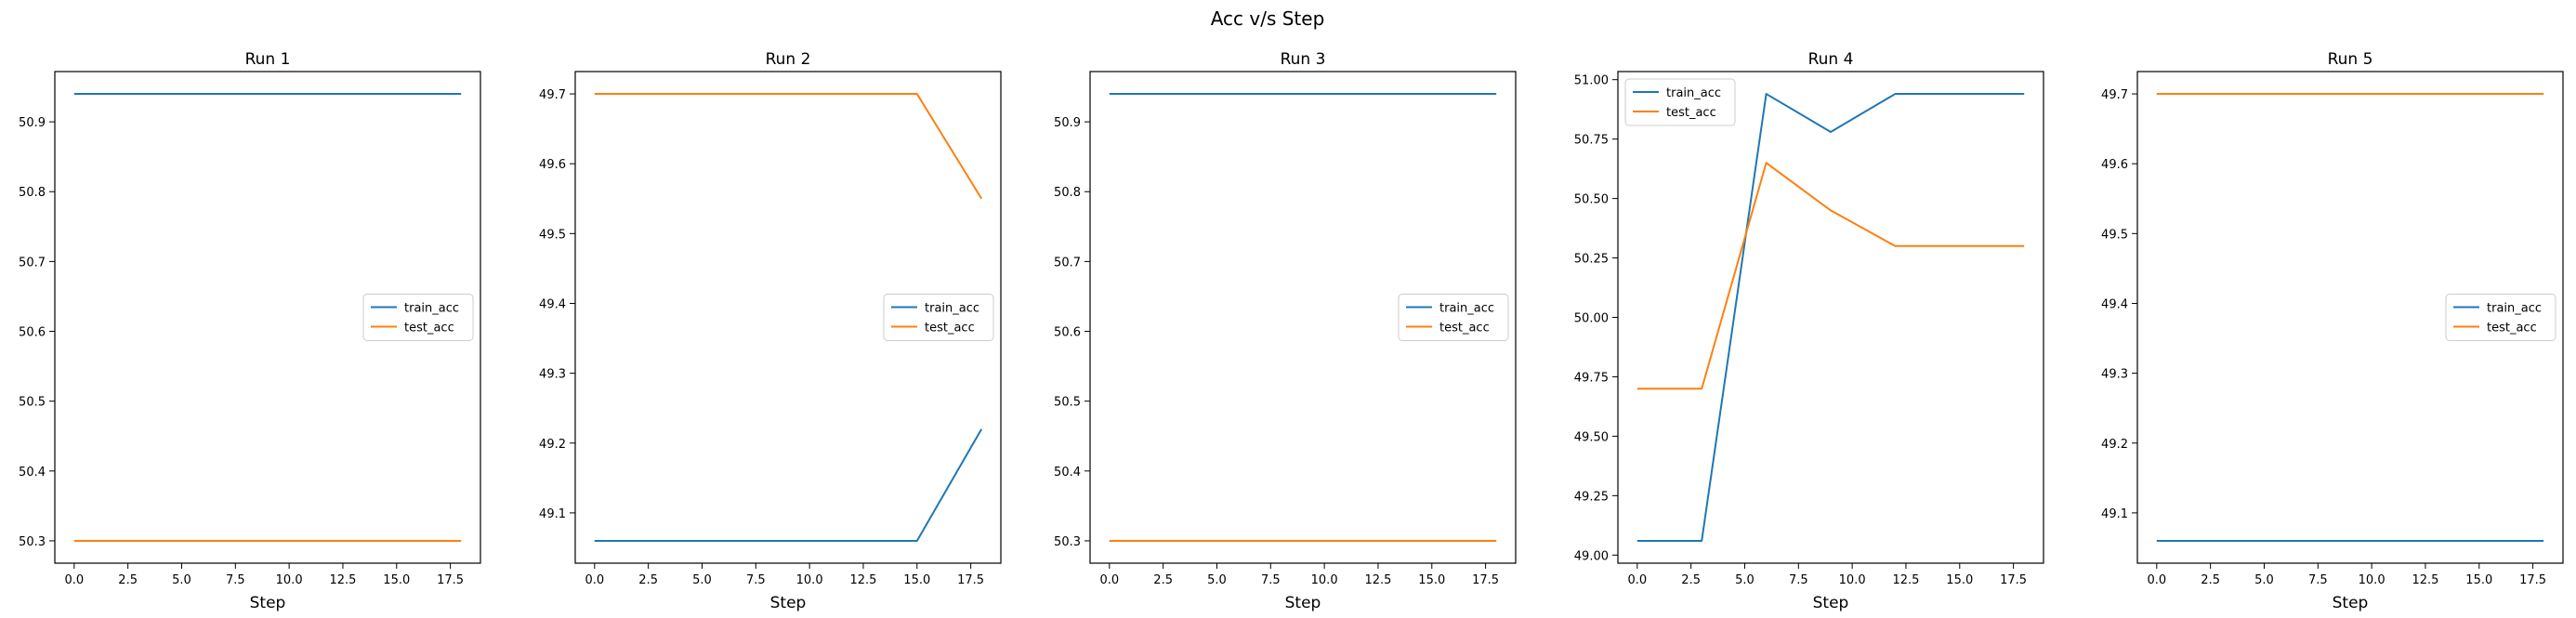 Image resolution: width=2576 pixels, height=618 pixels. I want to click on y-tick-label: 49.50, so click(1591, 437).